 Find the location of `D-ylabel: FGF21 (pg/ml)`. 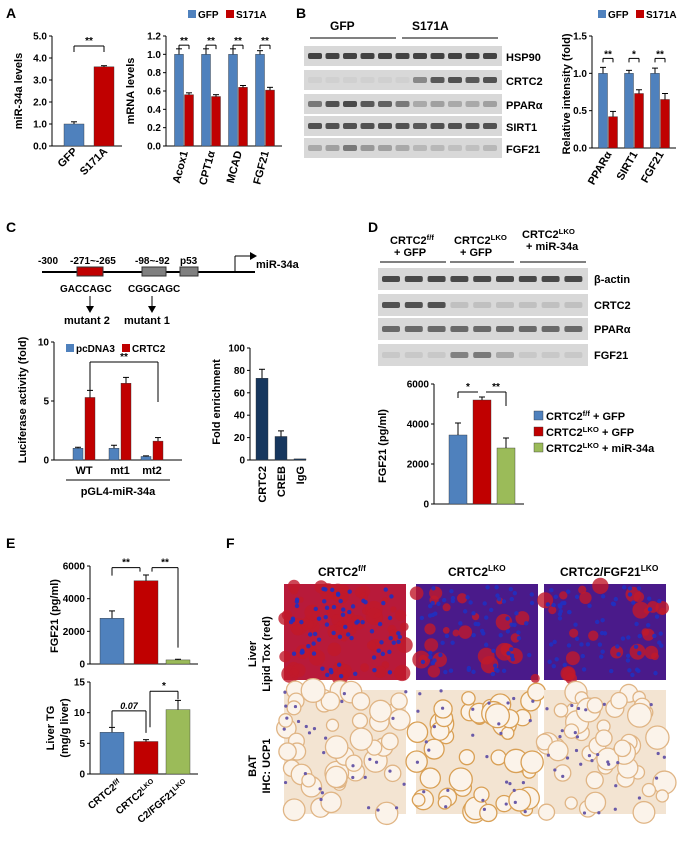

D-ylabel: FGF21 (pg/ml) is located at coordinates (383, 446).